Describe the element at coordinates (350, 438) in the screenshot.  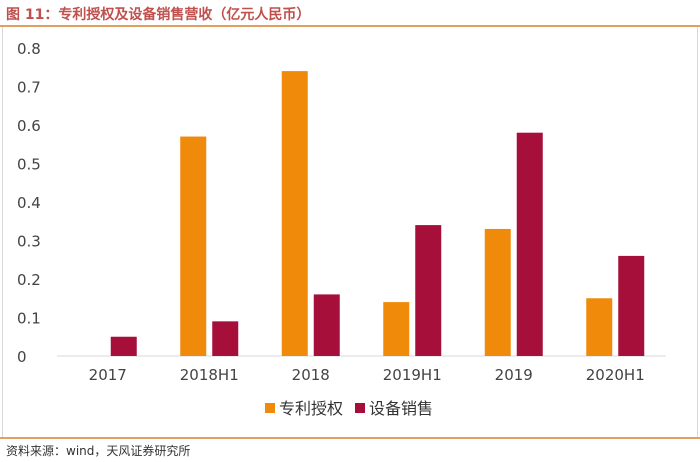
I see `bottom-divider` at that location.